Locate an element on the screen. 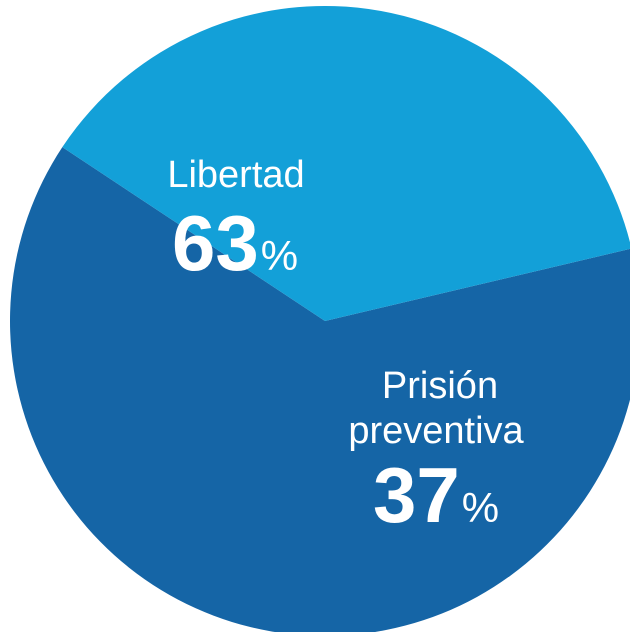 The width and height of the screenshot is (630, 632). slice-value-unit-prision-preventiva: % is located at coordinates (480, 507).